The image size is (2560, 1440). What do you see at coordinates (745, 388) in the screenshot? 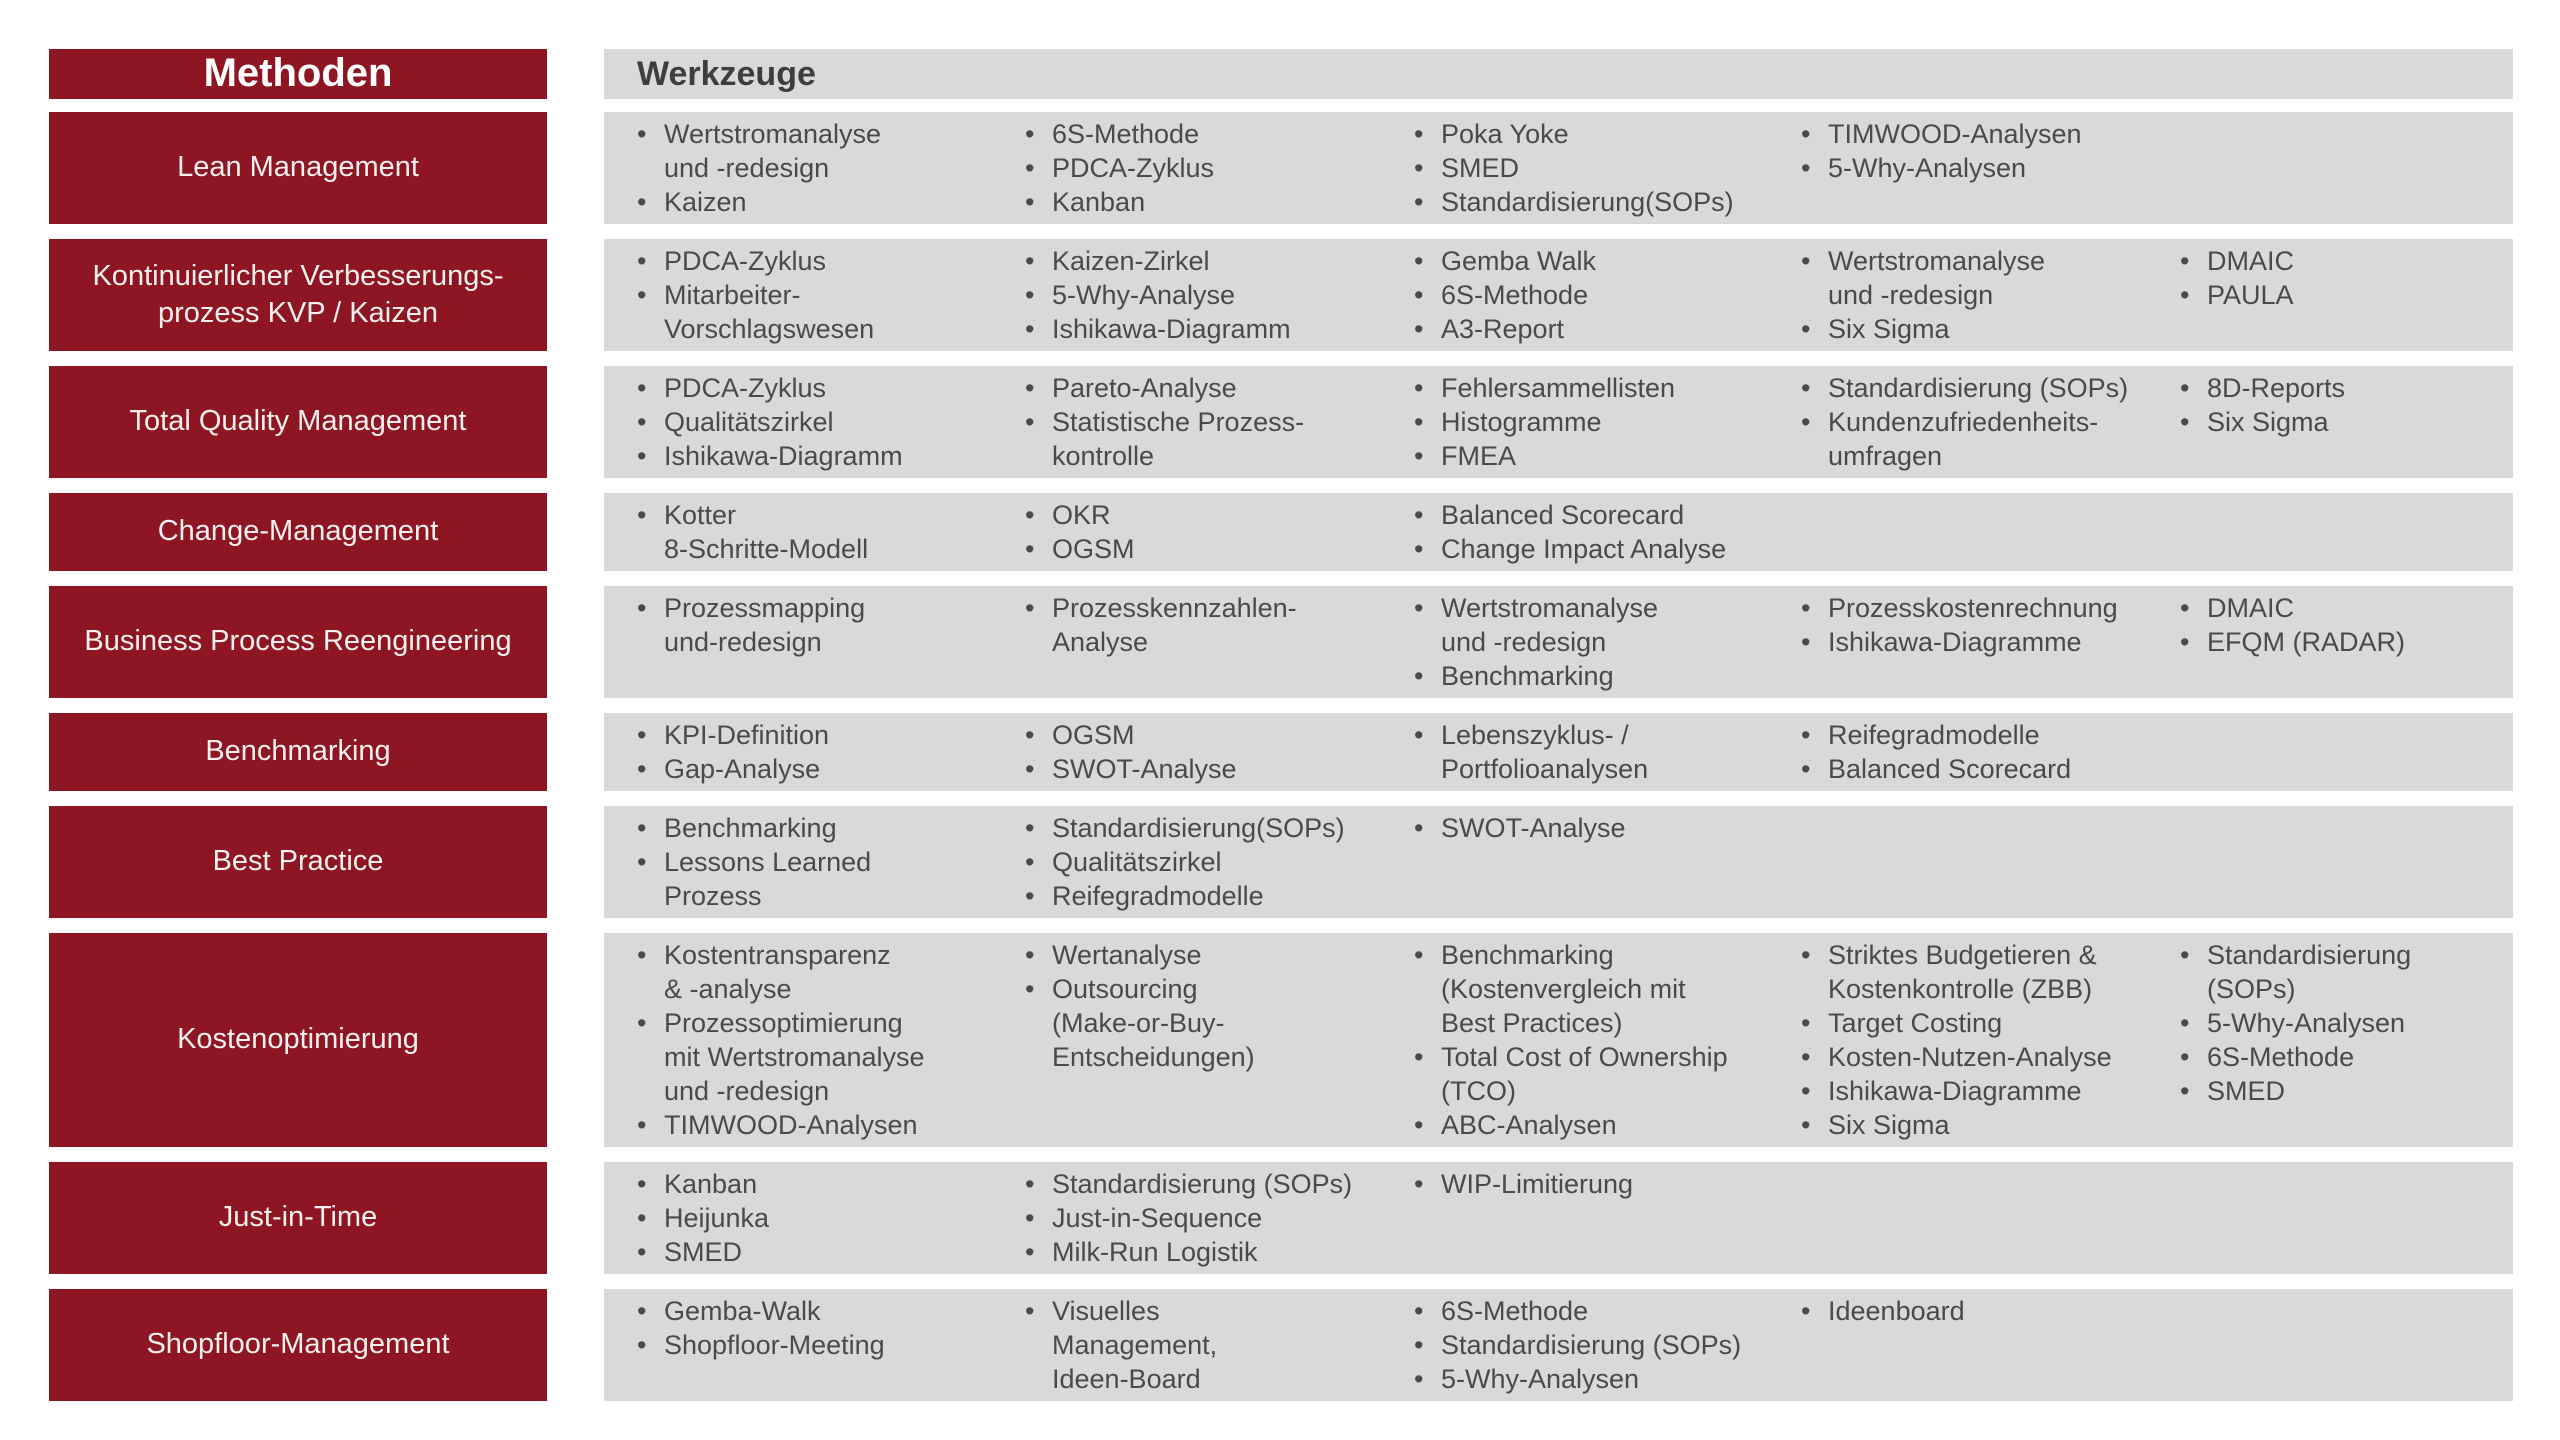
I see `tool-label: PDCA-Zyklus` at bounding box center [745, 388].